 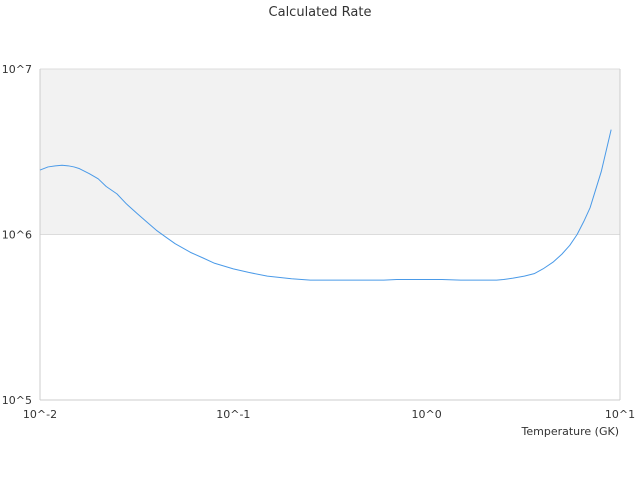 What do you see at coordinates (17, 235) in the screenshot?
I see `y-tick-label: 10^6` at bounding box center [17, 235].